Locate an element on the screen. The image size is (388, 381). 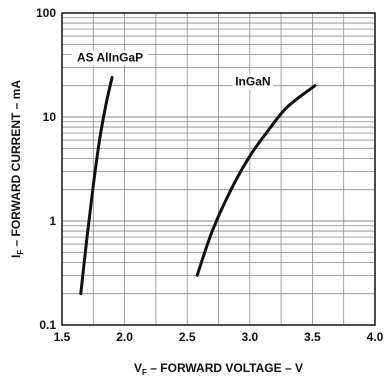
x-axis-title-sub: F is located at coordinates (144, 372).